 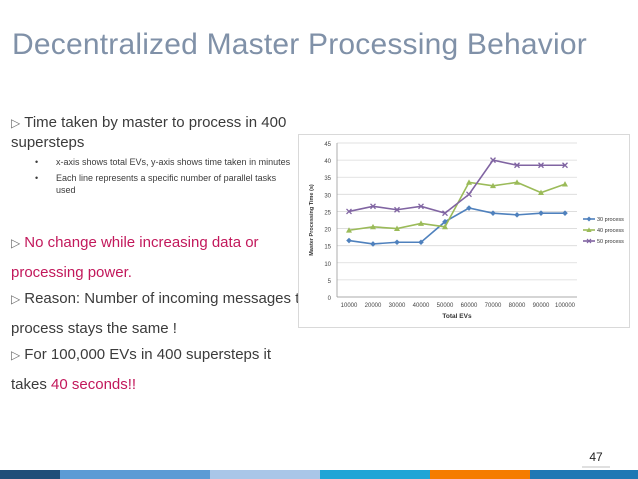 I want to click on y-axis-label: Master Processing Time (s), so click(x=312, y=220).